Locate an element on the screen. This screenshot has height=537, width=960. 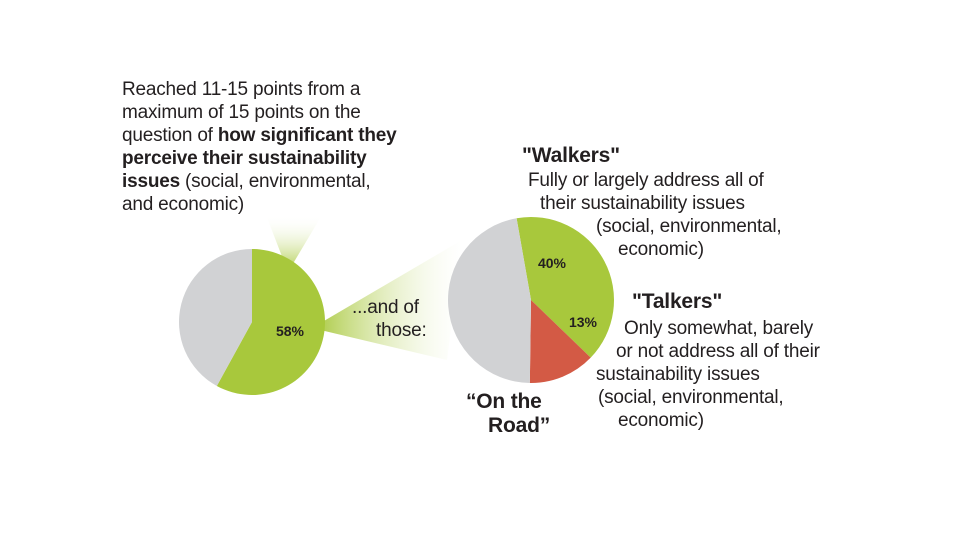
connector-line-2: those: is located at coordinates (401, 330).